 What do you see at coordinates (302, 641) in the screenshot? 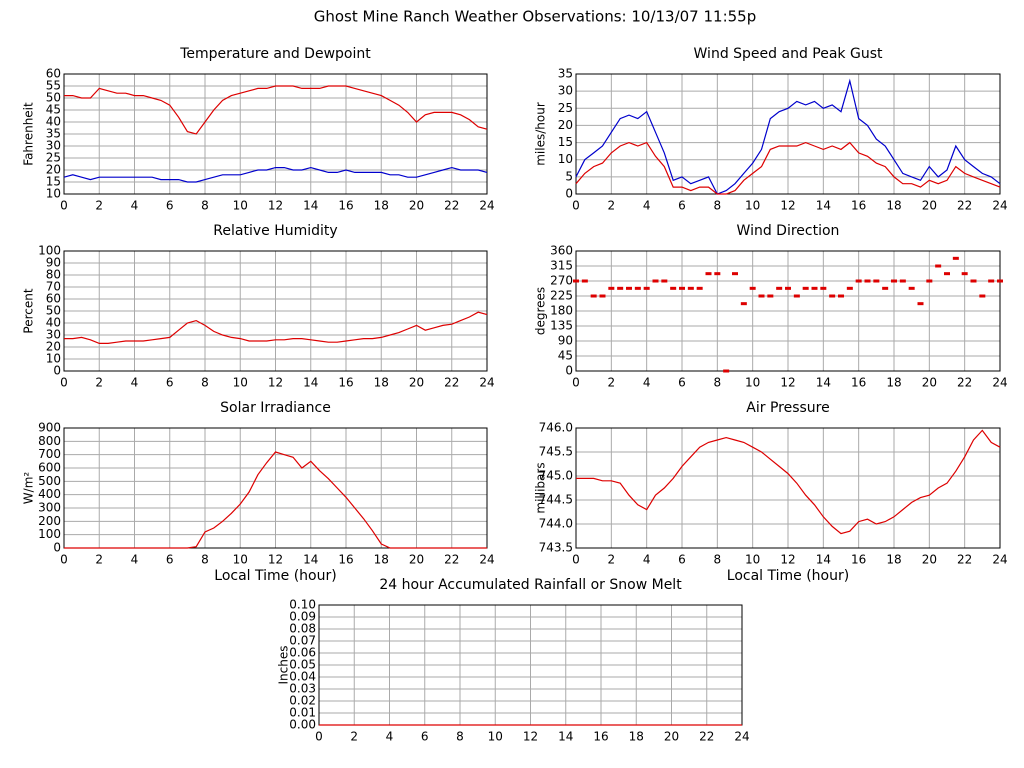
I see `y-tick-label: 0.07` at bounding box center [302, 641].